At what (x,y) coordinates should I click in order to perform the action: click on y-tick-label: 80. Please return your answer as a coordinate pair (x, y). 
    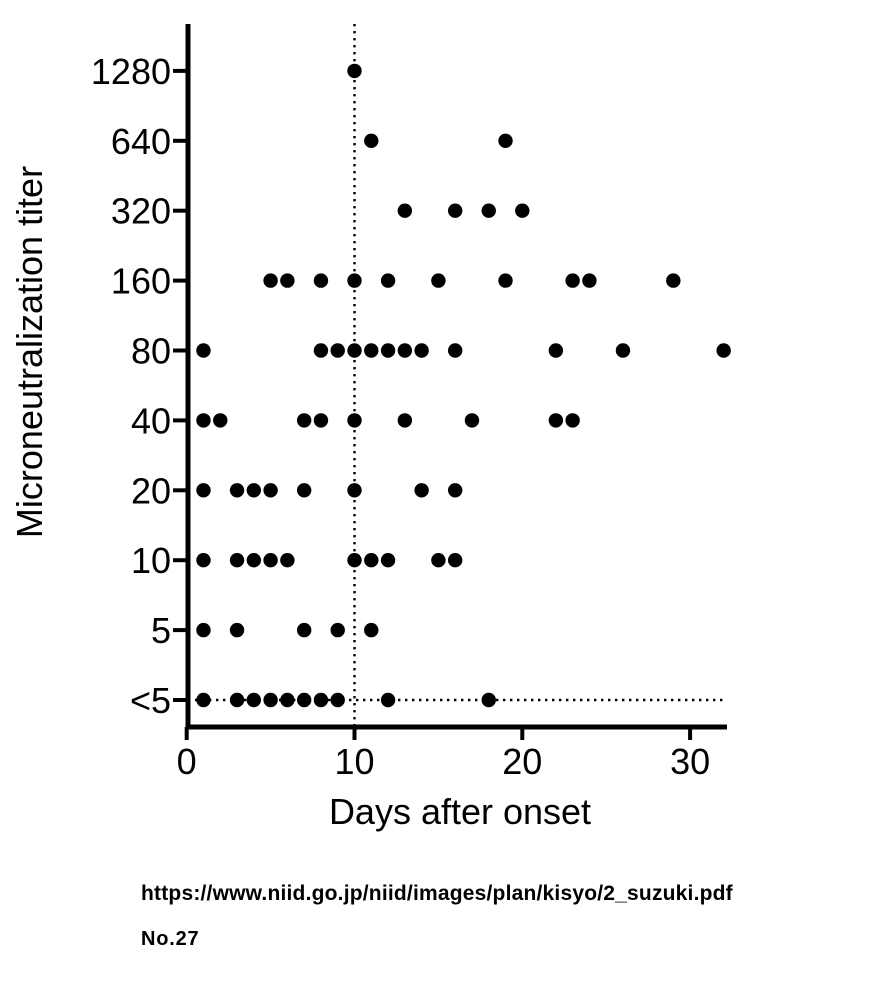
    Looking at the image, I should click on (151, 351).